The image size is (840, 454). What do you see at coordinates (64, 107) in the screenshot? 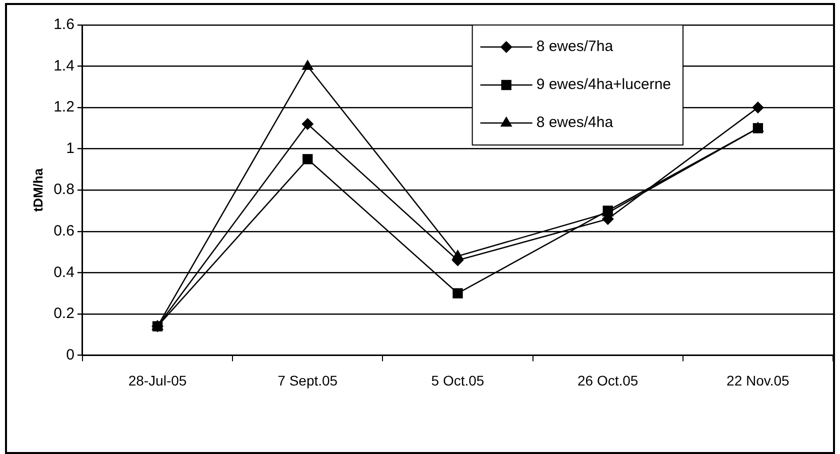
I see `y-tick-label: 1.2` at bounding box center [64, 107].